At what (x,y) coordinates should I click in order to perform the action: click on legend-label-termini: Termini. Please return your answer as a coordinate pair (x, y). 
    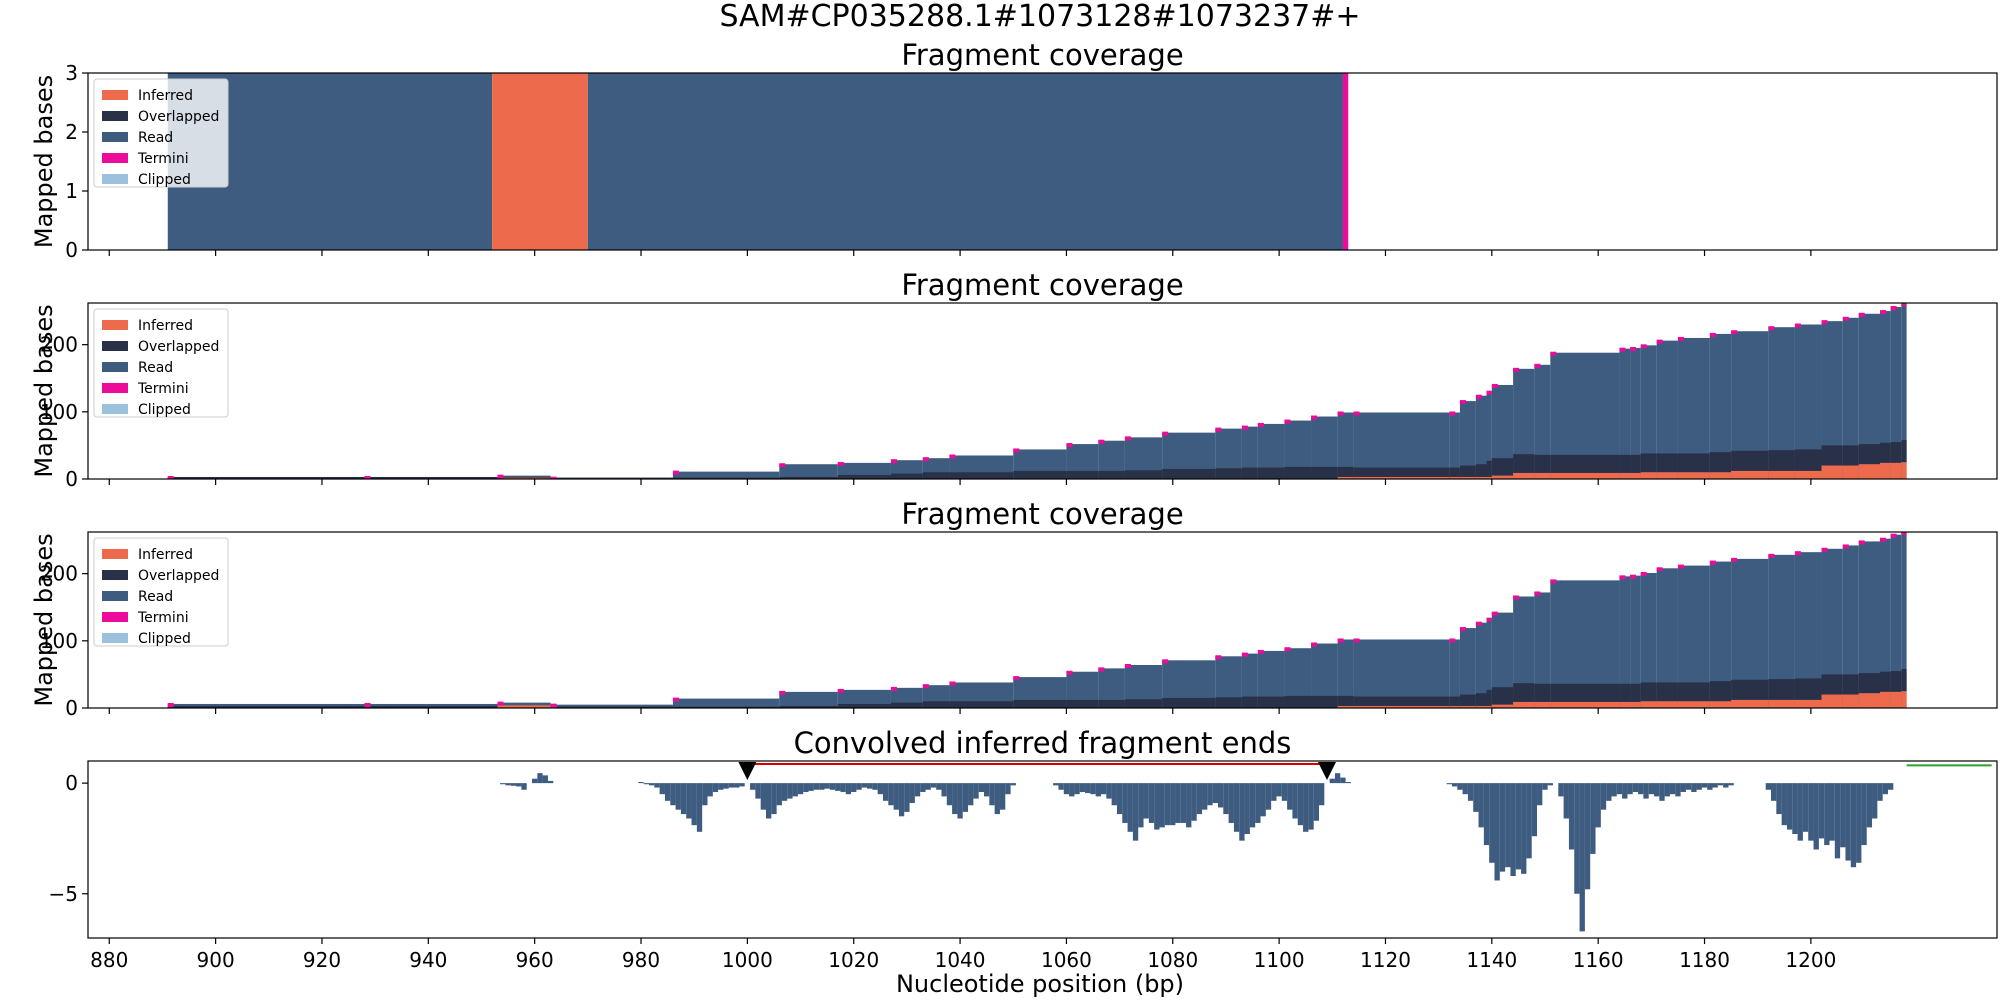
    Looking at the image, I should click on (163, 618).